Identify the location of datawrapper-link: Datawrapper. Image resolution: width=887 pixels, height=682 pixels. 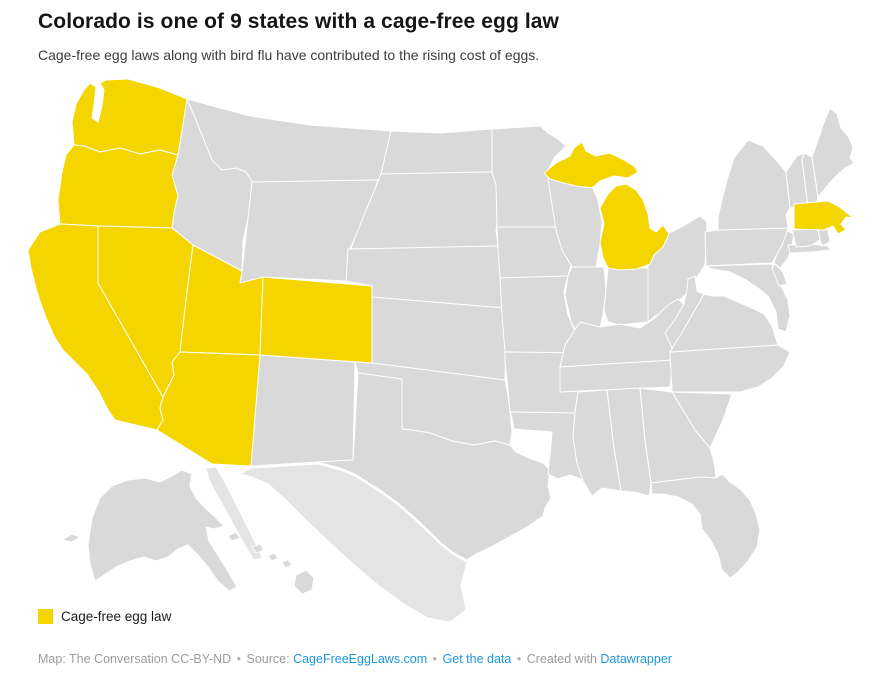
(636, 659).